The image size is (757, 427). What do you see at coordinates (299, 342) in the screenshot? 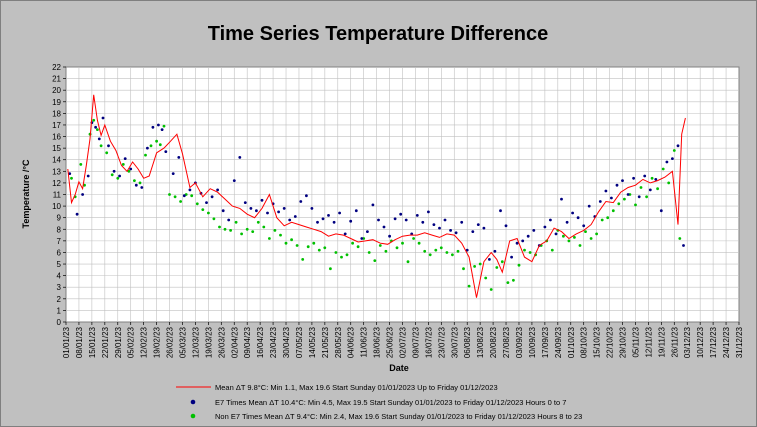
I see `x-tick-label: 07/05/23` at bounding box center [299, 342].